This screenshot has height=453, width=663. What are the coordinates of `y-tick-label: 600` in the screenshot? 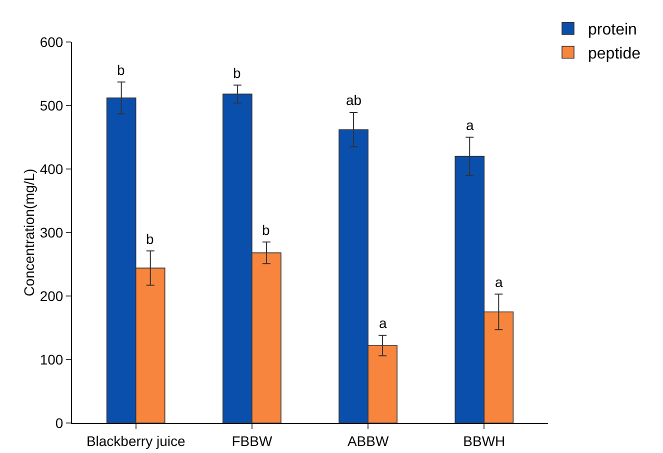 It's located at (52, 42).